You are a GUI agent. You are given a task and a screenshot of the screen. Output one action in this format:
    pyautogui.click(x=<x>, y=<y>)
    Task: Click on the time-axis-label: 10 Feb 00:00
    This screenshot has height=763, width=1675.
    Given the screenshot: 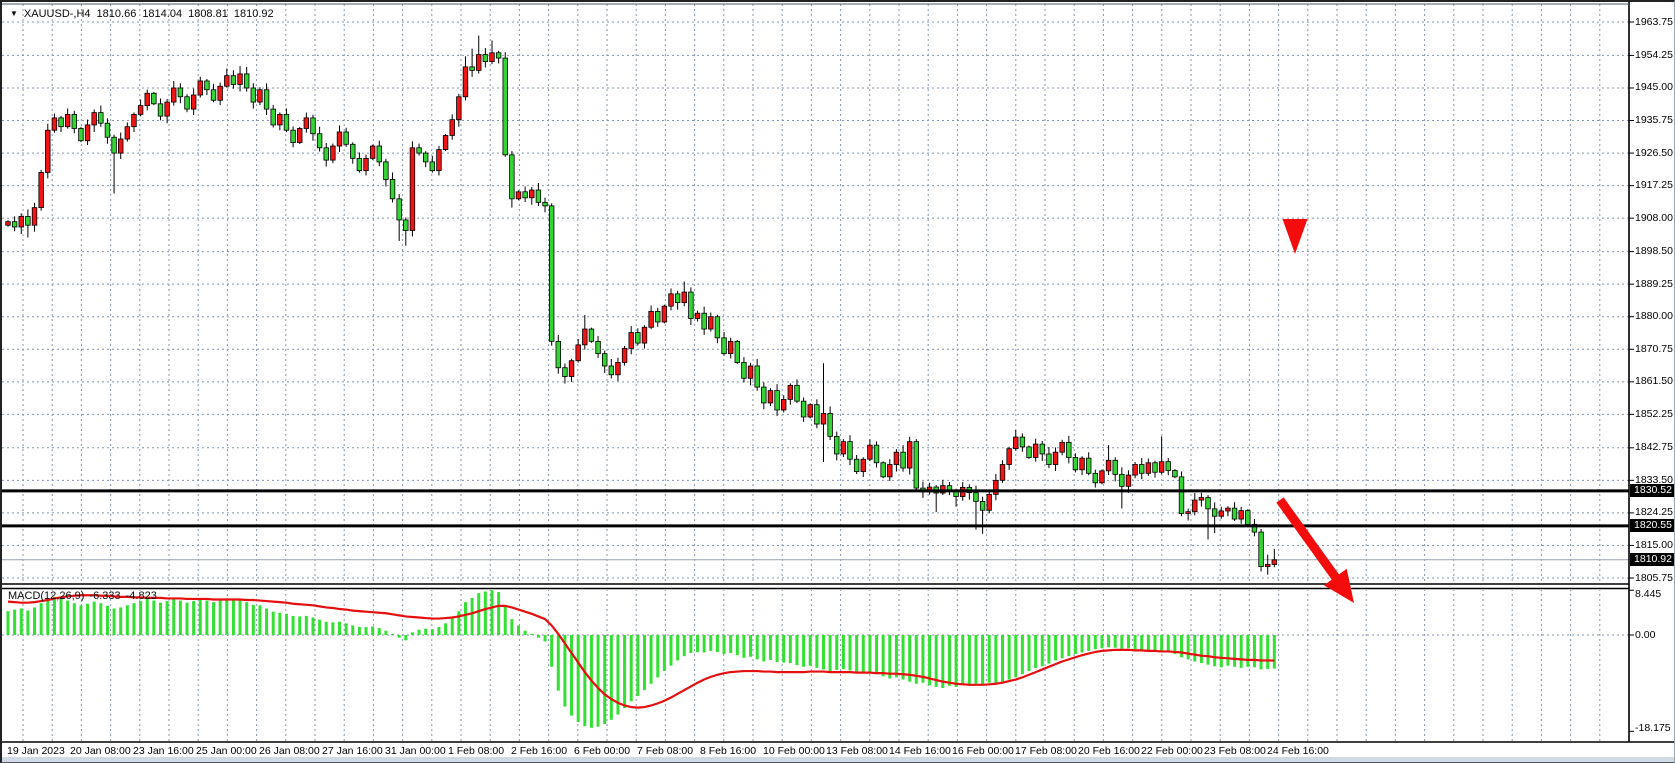 What is the action you would take?
    pyautogui.click(x=794, y=751)
    